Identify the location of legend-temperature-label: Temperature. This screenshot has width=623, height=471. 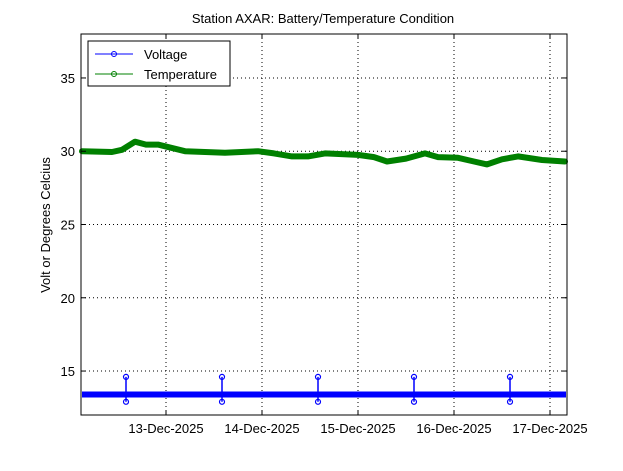
(180, 74).